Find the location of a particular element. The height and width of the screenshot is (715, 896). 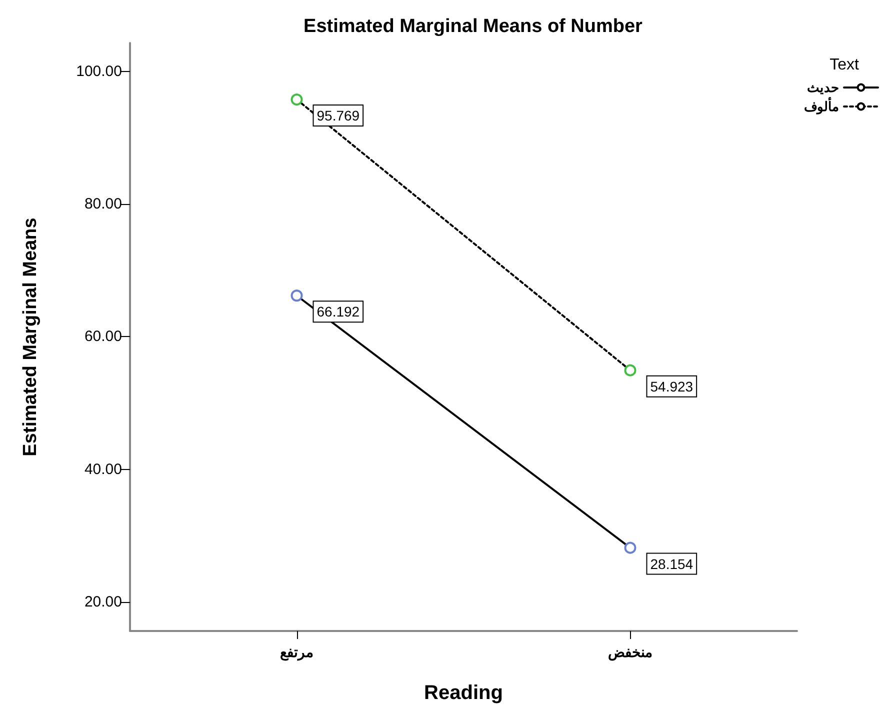

data-label: 28.154 is located at coordinates (672, 564).